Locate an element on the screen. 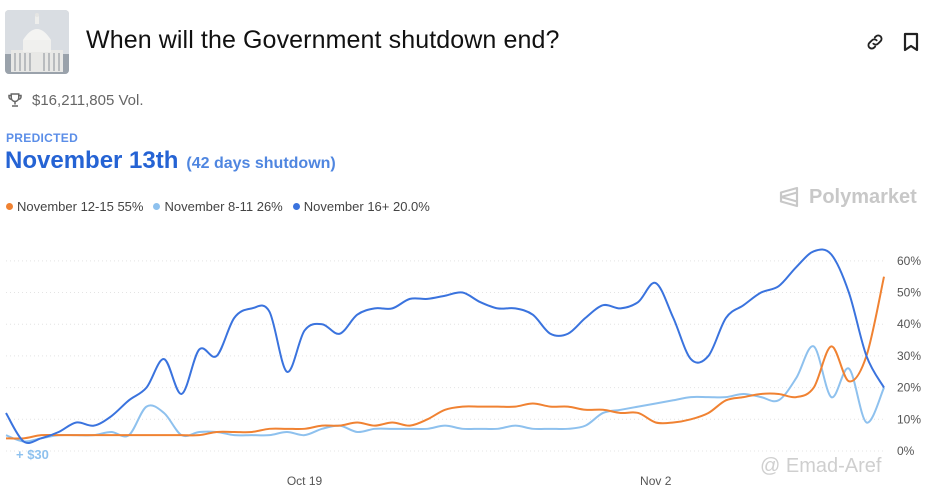  y-tick-label: 50% is located at coordinates (909, 293).